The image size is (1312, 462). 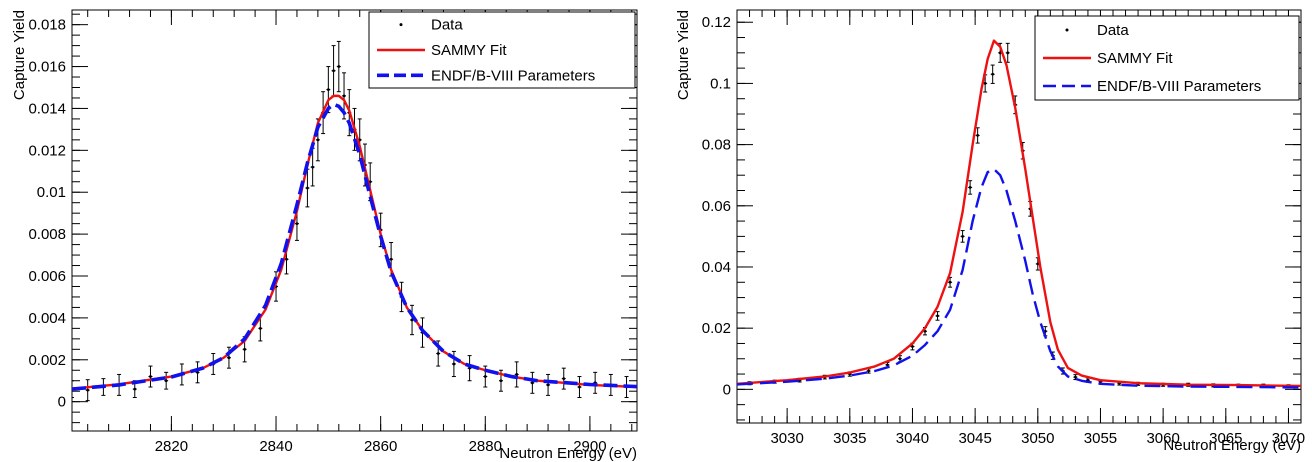 What do you see at coordinates (275, 446) in the screenshot?
I see `x-tick-label: 2840` at bounding box center [275, 446].